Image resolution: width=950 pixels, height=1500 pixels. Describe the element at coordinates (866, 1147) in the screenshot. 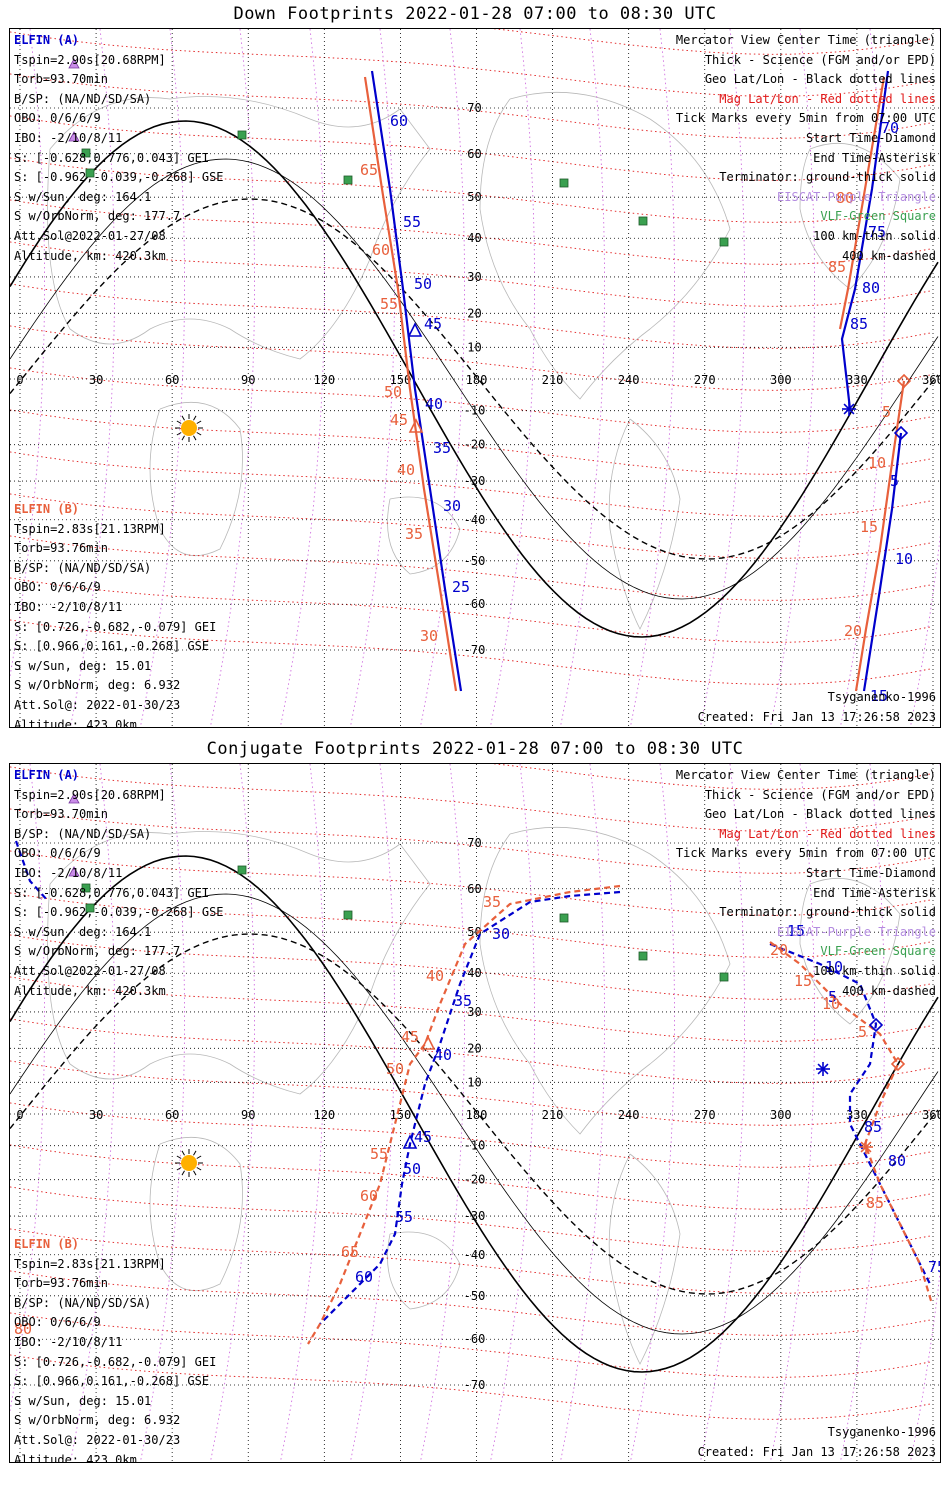

I see `end-time-asterisk` at that location.